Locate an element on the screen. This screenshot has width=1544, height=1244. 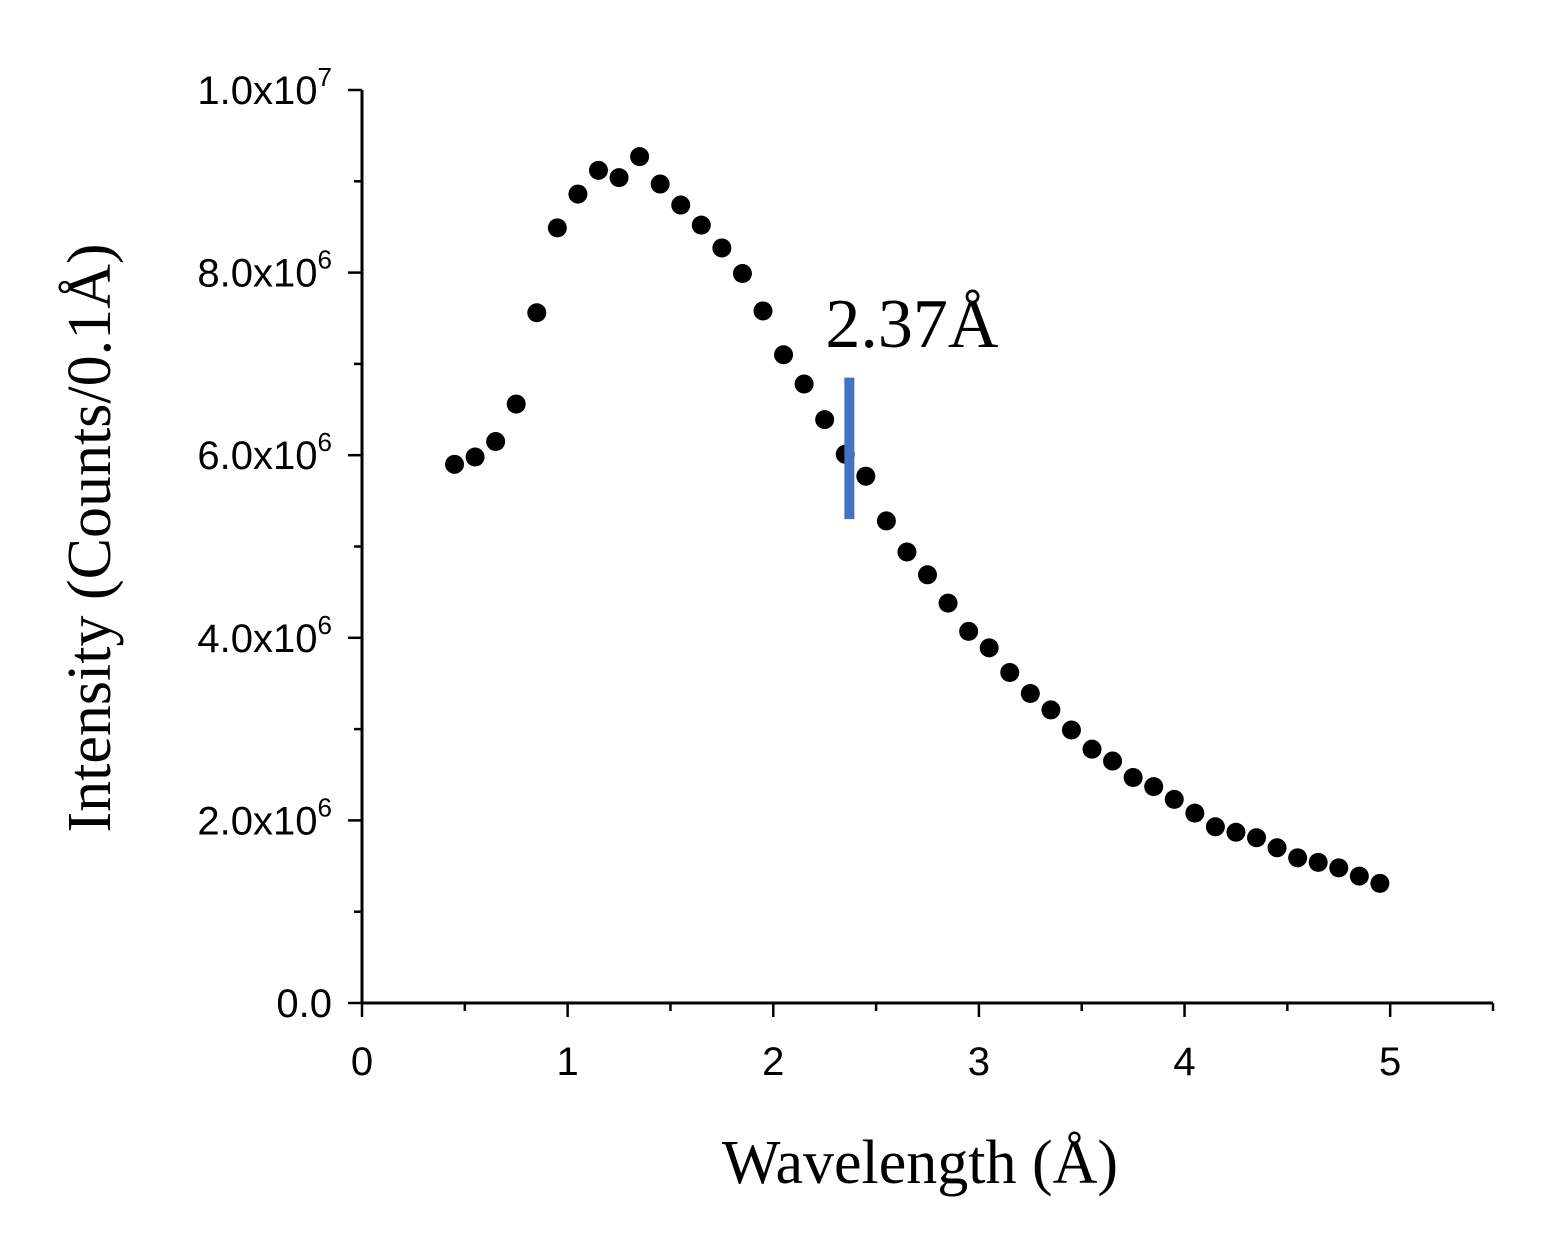
x-tick-label: 3 is located at coordinates (979, 1062).